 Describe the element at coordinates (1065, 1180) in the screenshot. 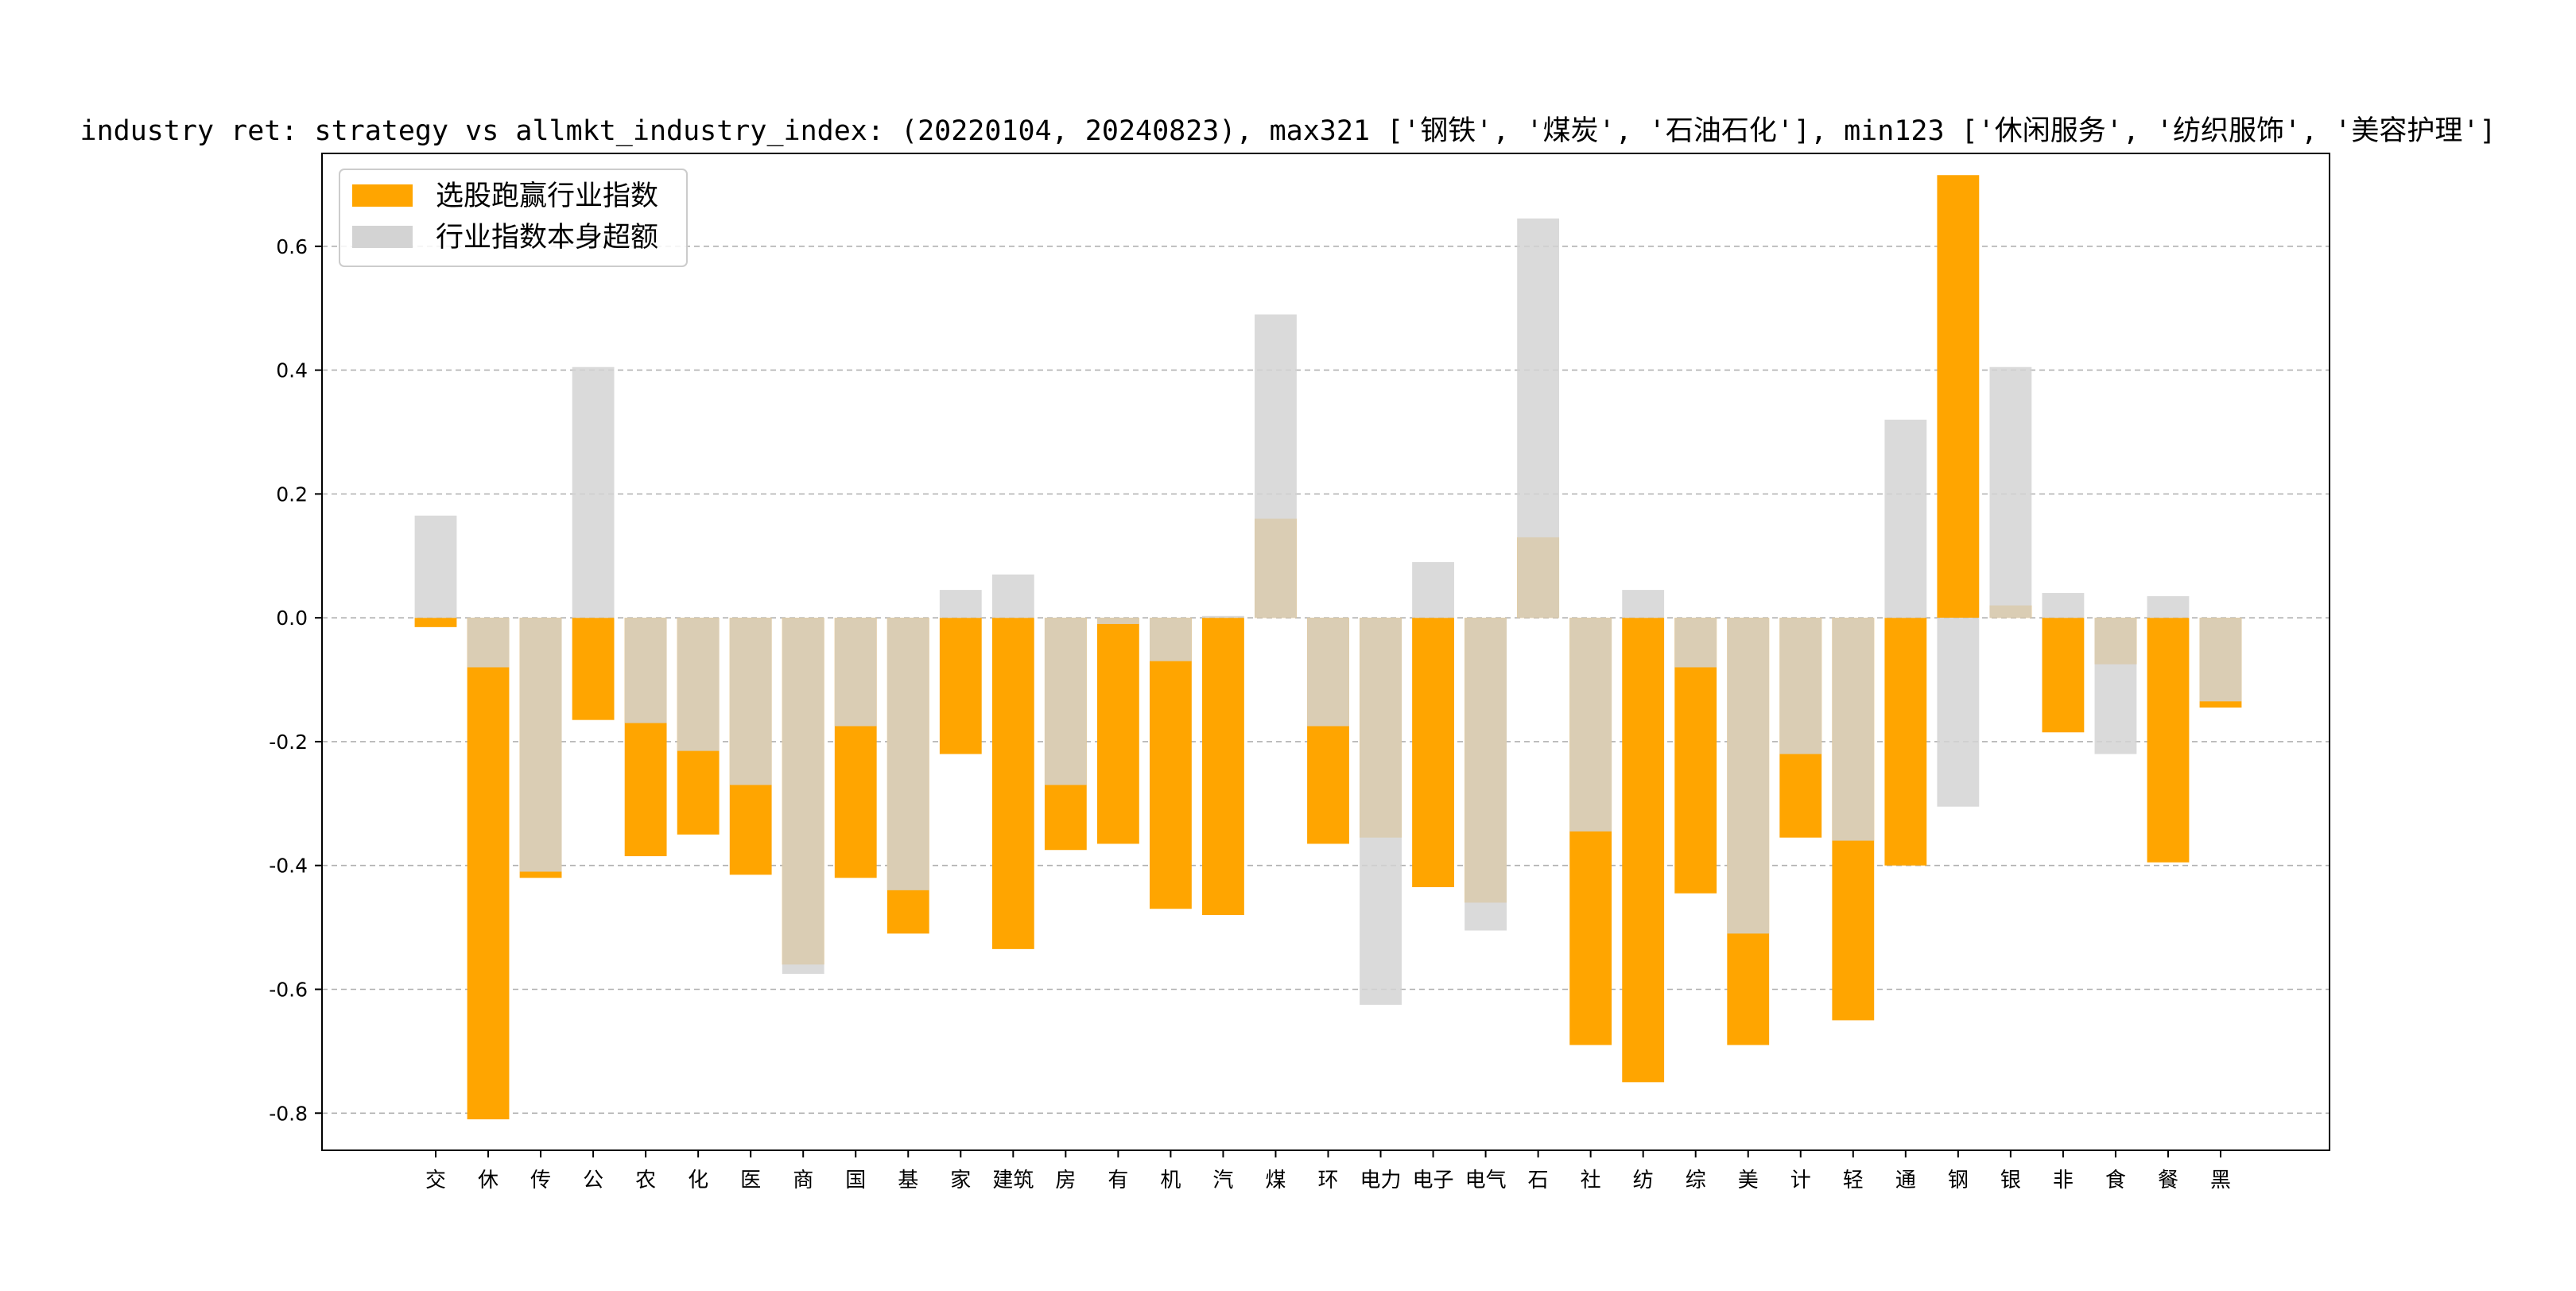

I see `x-tick-label-12: 房` at that location.